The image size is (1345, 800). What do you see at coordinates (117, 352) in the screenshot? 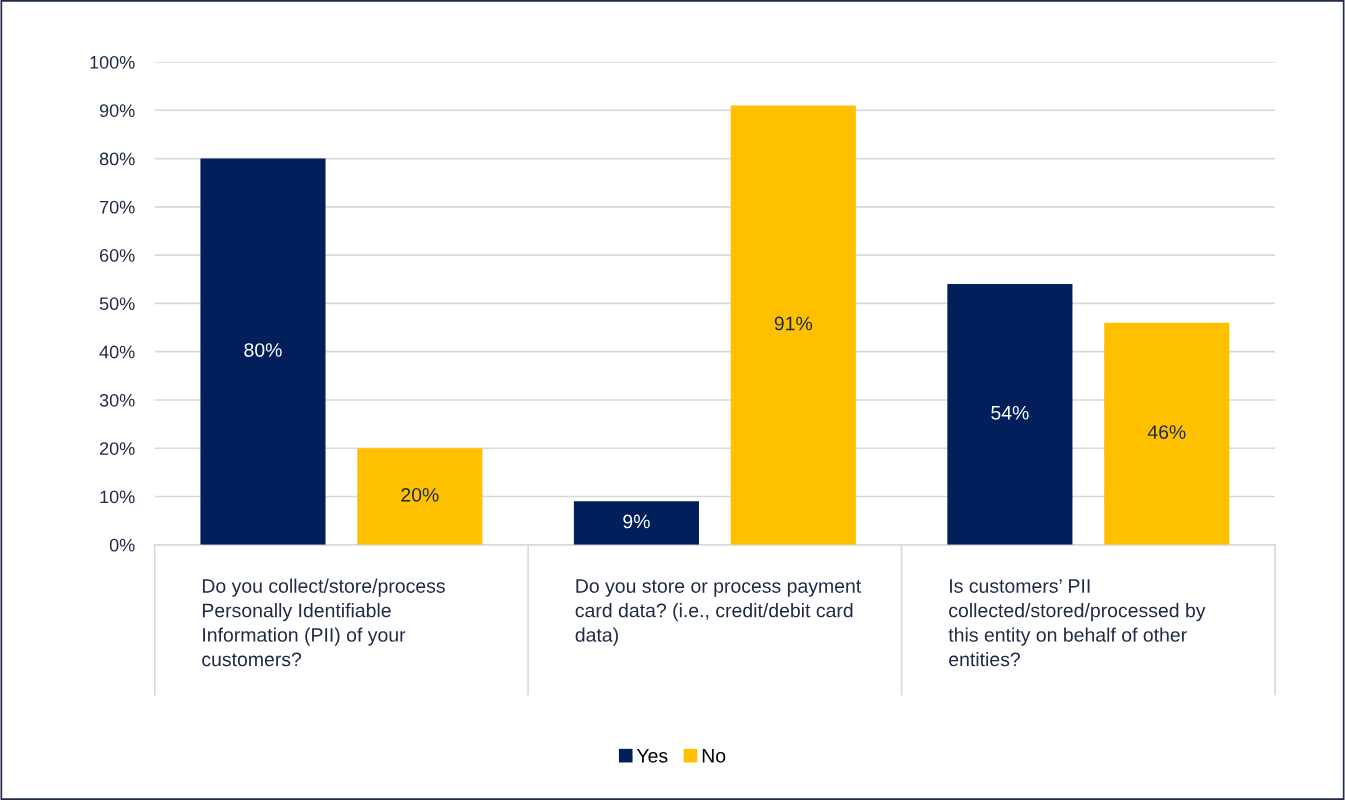
I see `y-tick-label: 40%` at bounding box center [117, 352].